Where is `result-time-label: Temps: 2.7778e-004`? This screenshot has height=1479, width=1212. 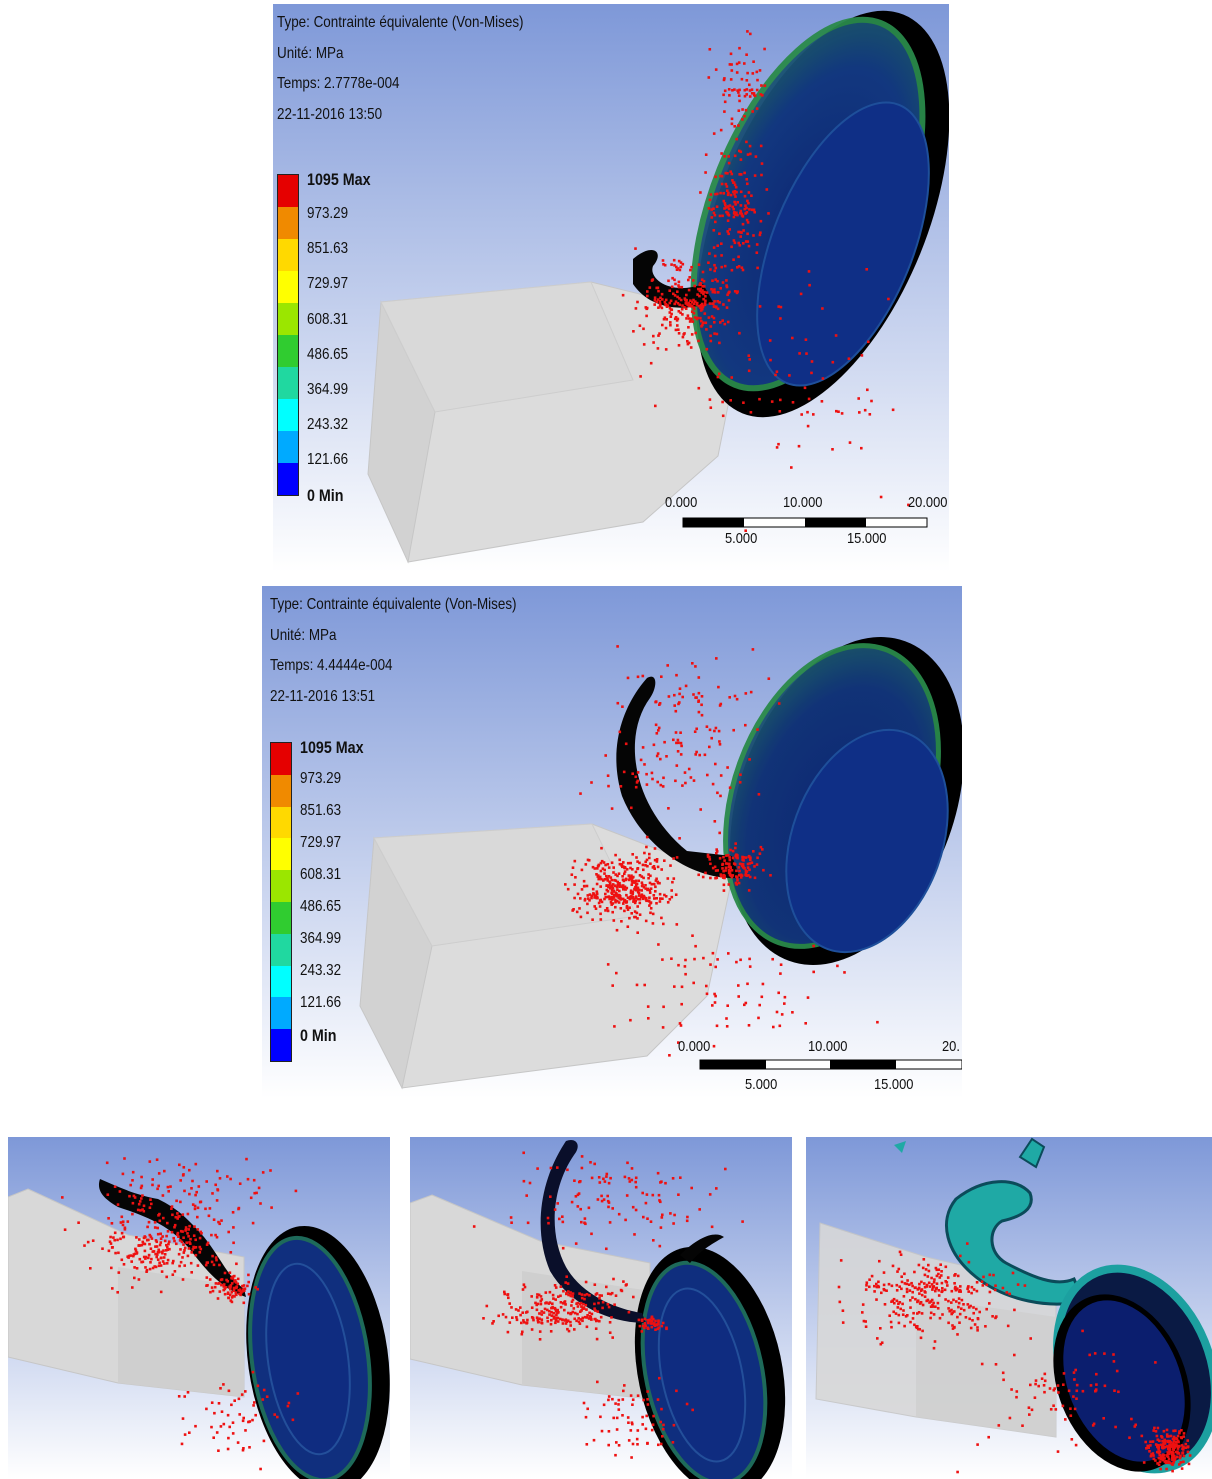
result-time-label: Temps: 2.7778e-004 is located at coordinates (338, 83).